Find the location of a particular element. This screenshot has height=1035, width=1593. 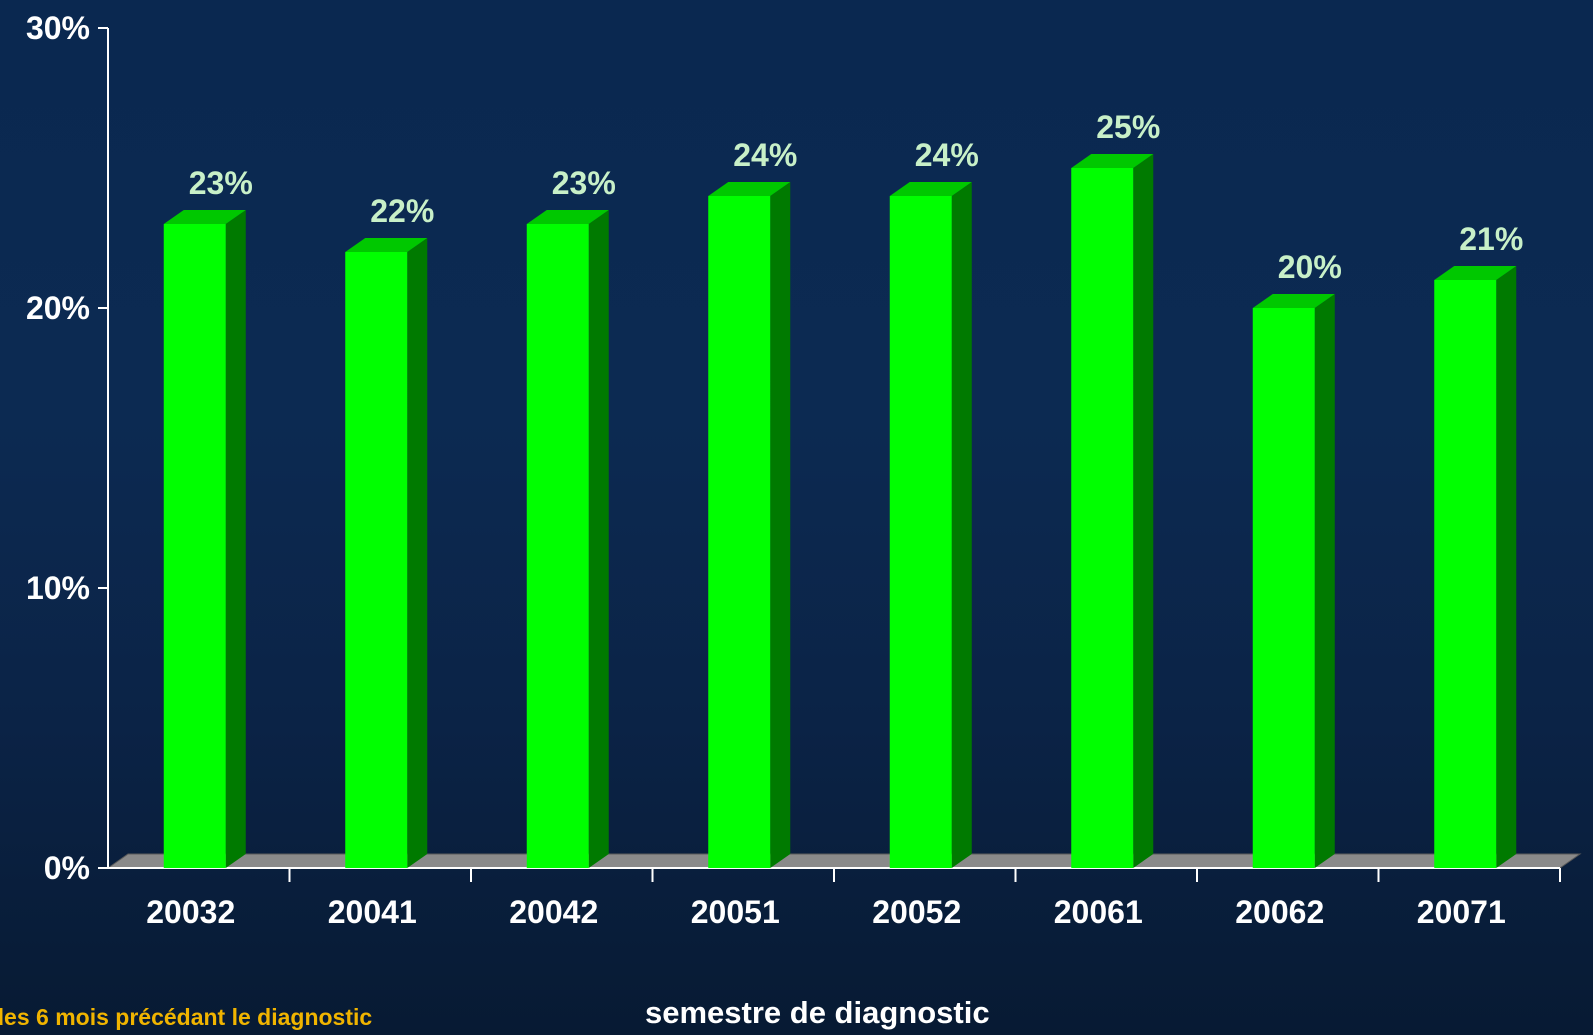

x-tick-label: 20032 is located at coordinates (190, 912).